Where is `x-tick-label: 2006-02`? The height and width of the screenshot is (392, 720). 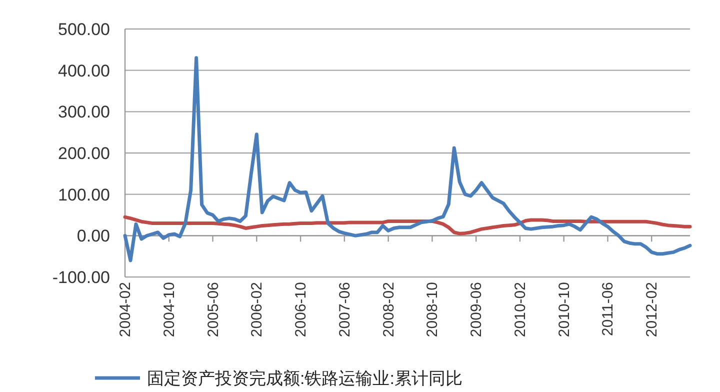
x-tick-label: 2006-02 is located at coordinates (257, 310).